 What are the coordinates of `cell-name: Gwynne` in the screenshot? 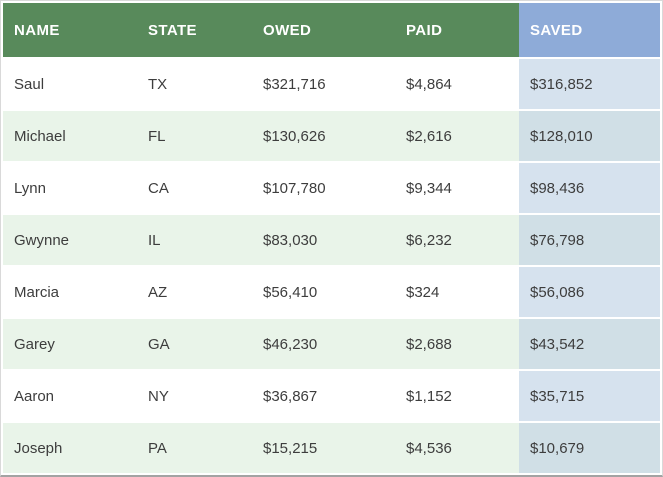 It's located at (70, 239).